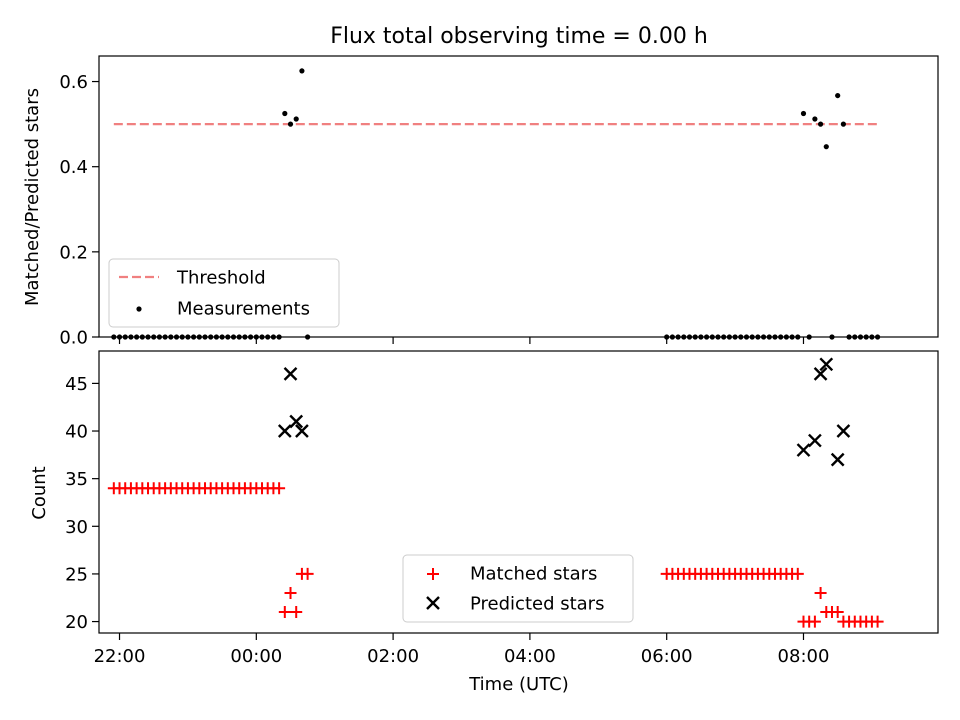 Image resolution: width=960 pixels, height=720 pixels. I want to click on y-tick-label: 30, so click(76, 527).